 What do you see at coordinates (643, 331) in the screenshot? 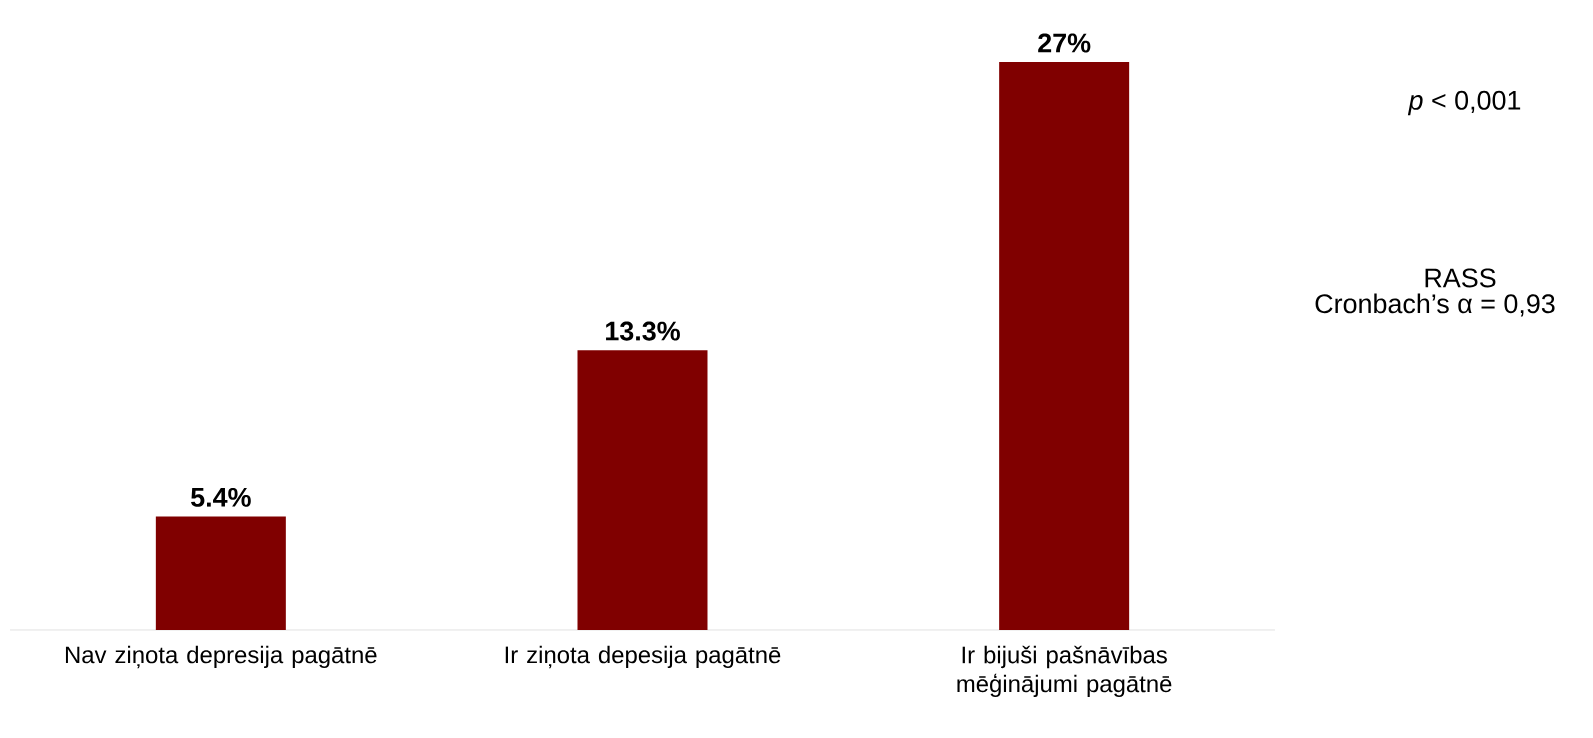
I see `data-label: 13.3%` at bounding box center [643, 331].